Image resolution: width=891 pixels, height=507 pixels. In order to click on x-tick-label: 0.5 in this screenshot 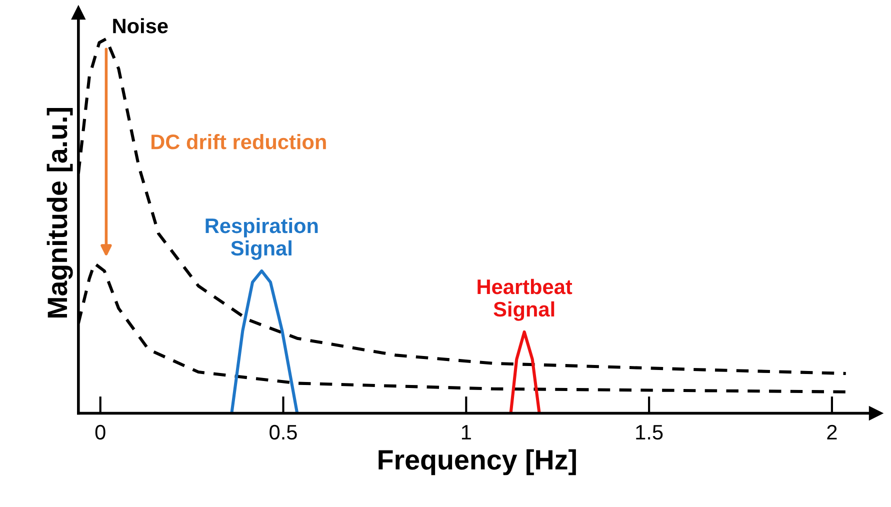, I will do `click(283, 432)`.